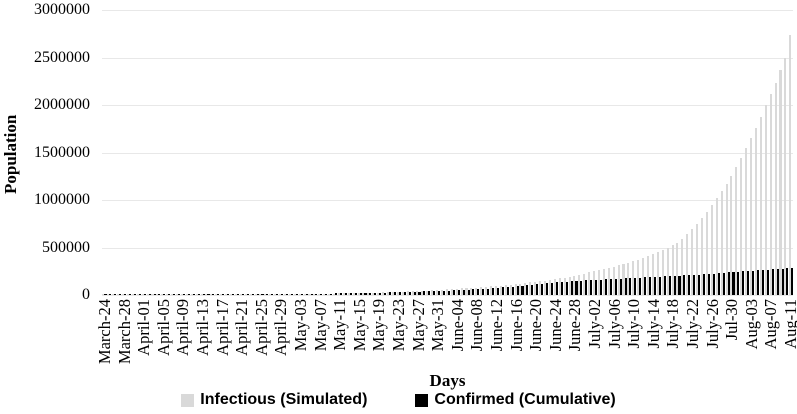 The image size is (797, 414). I want to click on y-tick-label: 3000000, so click(62, 9).